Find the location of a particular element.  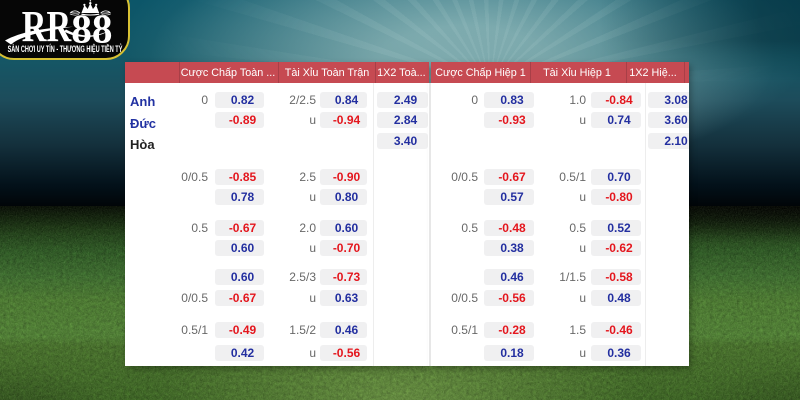

svg-text:SÀN CHƠI UY TÍN - THƯƠNG HIỆU: SÀN CHƠI UY TÍN - THƯƠNG HIỆU TIỀN TỶ is located at coordinates (65, 48).